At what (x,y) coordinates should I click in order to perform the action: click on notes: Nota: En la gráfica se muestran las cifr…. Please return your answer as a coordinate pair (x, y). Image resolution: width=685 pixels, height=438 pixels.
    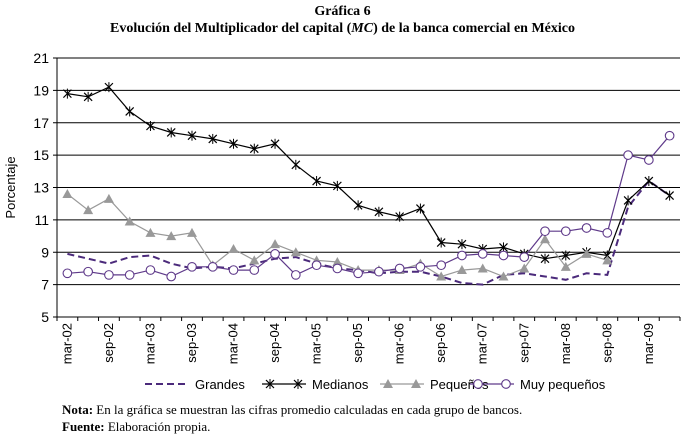
    Looking at the image, I should click on (292, 418).